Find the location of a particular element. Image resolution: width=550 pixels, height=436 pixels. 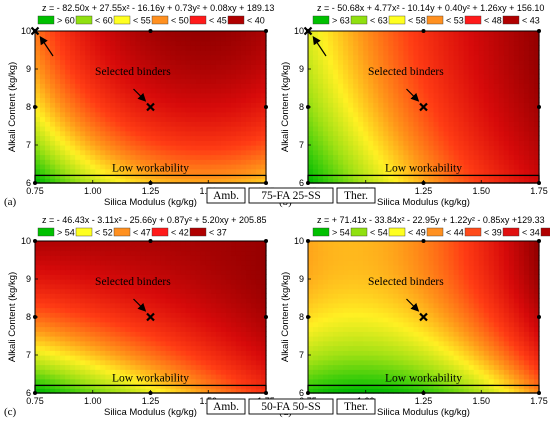

legend-swatch is located at coordinates (435, 20).